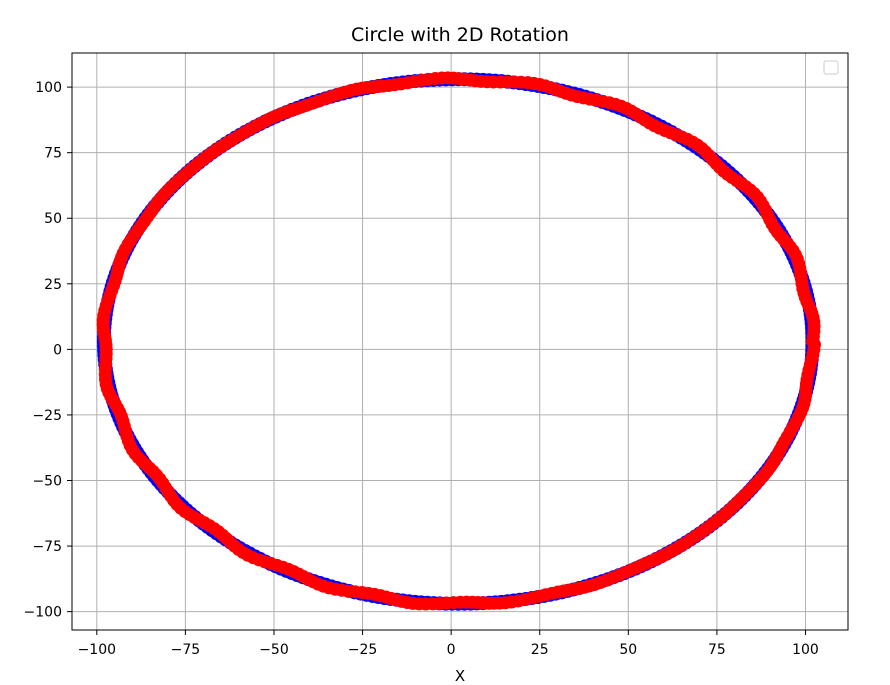  What do you see at coordinates (47, 416) in the screenshot?
I see `y-tick-label: −25` at bounding box center [47, 416].